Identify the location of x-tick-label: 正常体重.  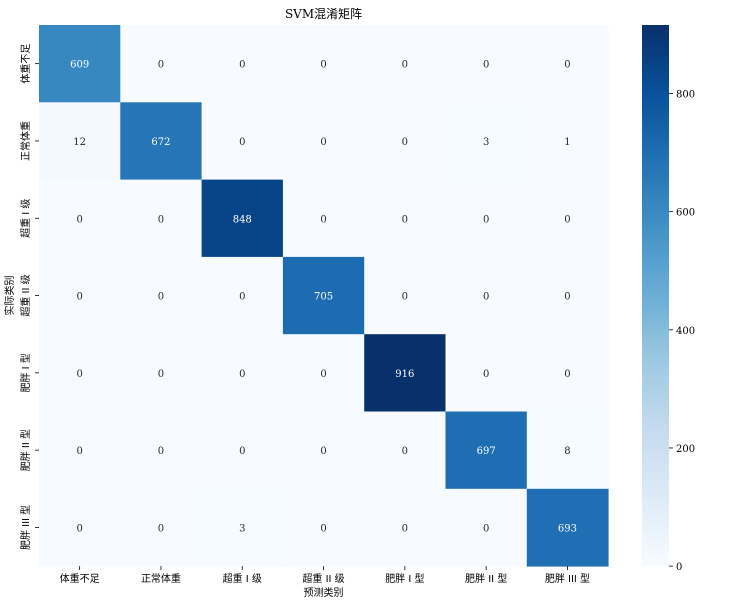
(161, 578).